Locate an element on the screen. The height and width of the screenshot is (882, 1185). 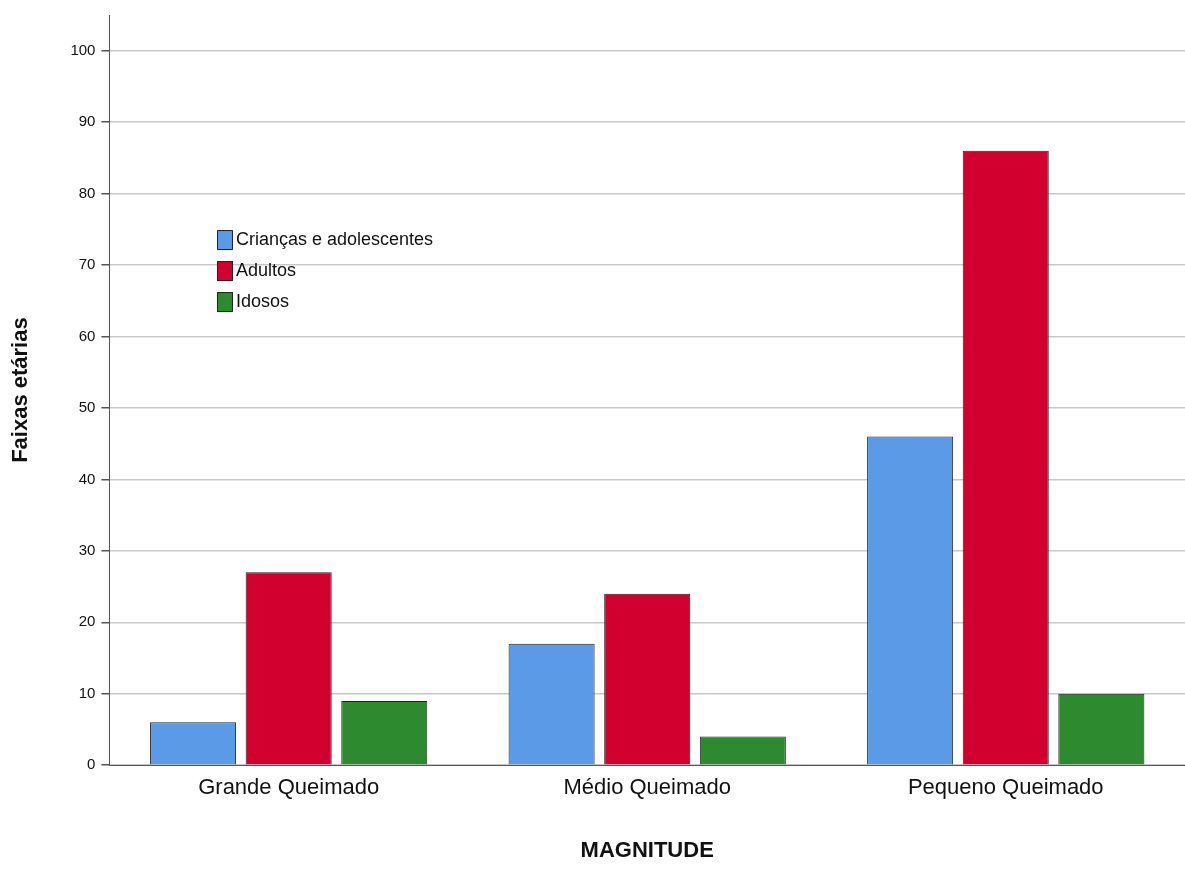
y-tick-label: 40 is located at coordinates (87, 478).